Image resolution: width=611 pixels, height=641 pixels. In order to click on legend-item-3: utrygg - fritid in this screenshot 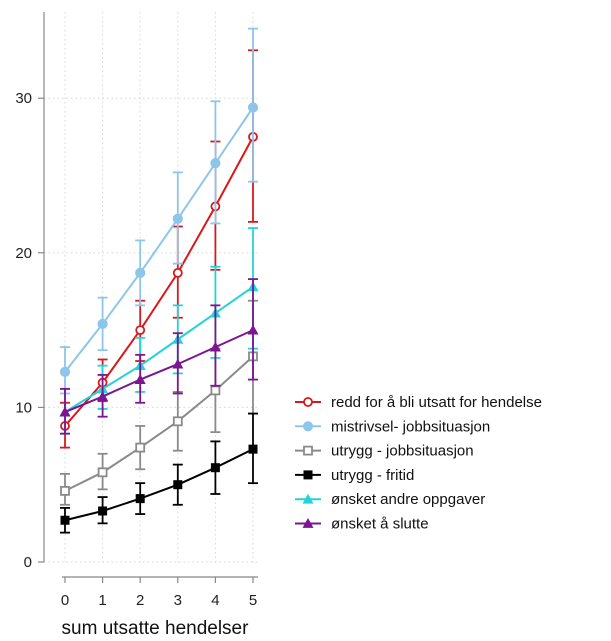, I will do `click(354, 475)`.